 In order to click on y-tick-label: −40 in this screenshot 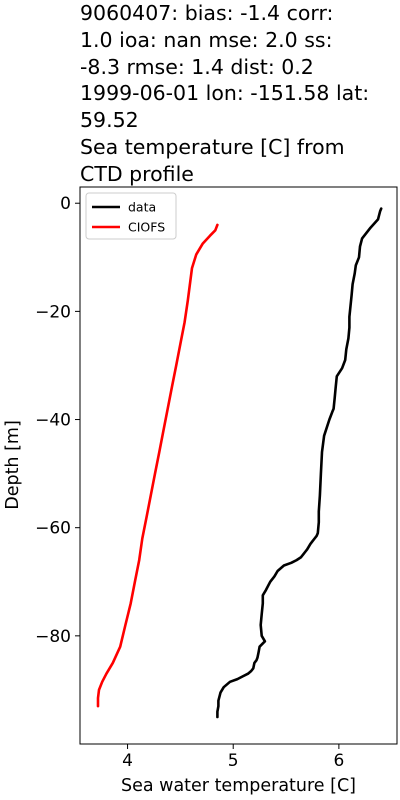, I will do `click(53, 421)`.